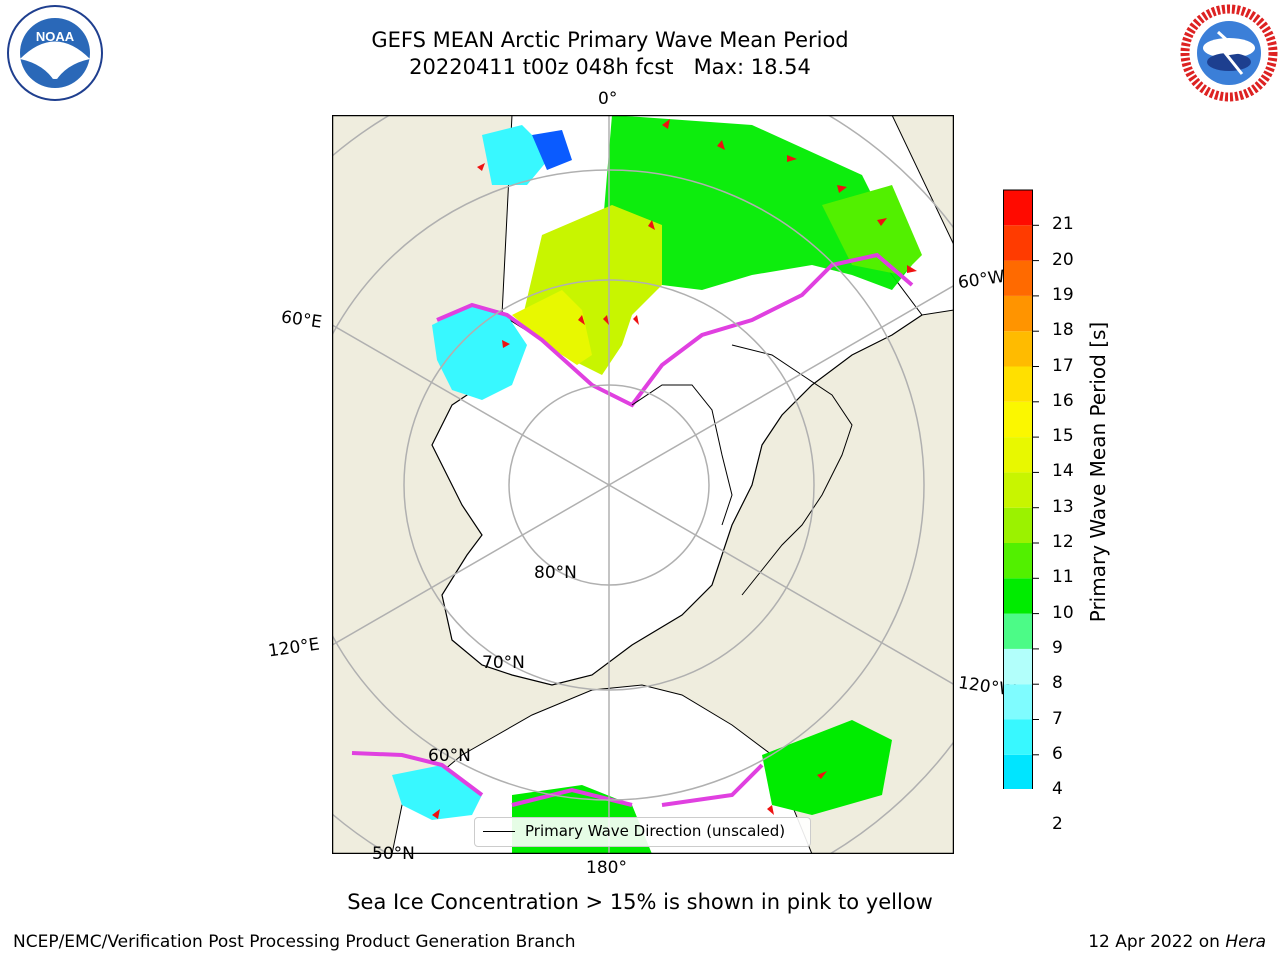 The width and height of the screenshot is (1280, 960). What do you see at coordinates (682, 455) in the screenshot?
I see `coastline-greenland` at bounding box center [682, 455].